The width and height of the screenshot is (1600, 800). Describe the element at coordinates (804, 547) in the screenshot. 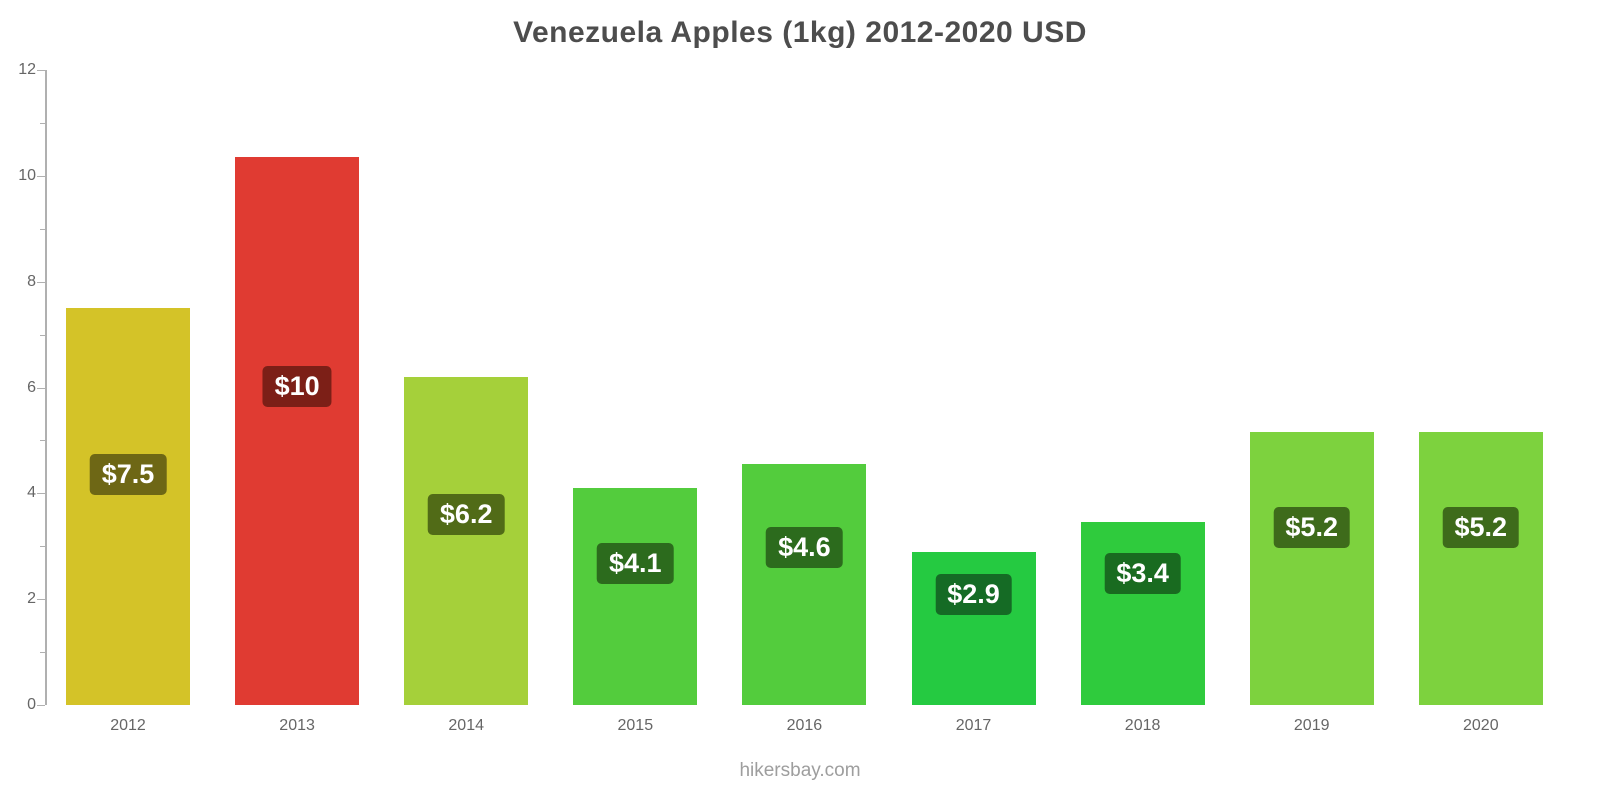

I see `bar-value-label-2016: $4.6` at that location.